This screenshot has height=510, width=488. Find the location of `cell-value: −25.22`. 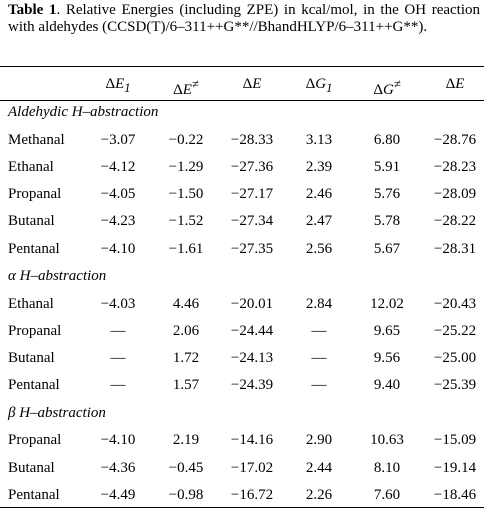

cell-value: −25.22 is located at coordinates (455, 330).